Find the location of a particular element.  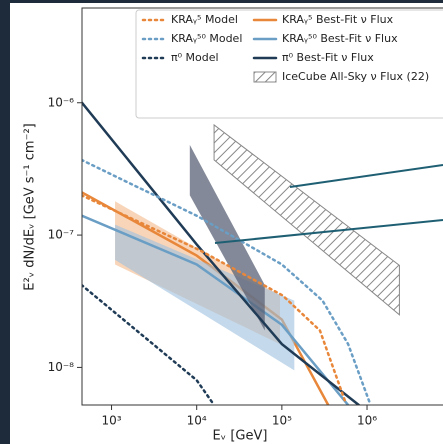

y-axis-title: E²ᵥ dN/dEᵥ [GeV s⁻¹ cm⁻²] is located at coordinates (30, 206).